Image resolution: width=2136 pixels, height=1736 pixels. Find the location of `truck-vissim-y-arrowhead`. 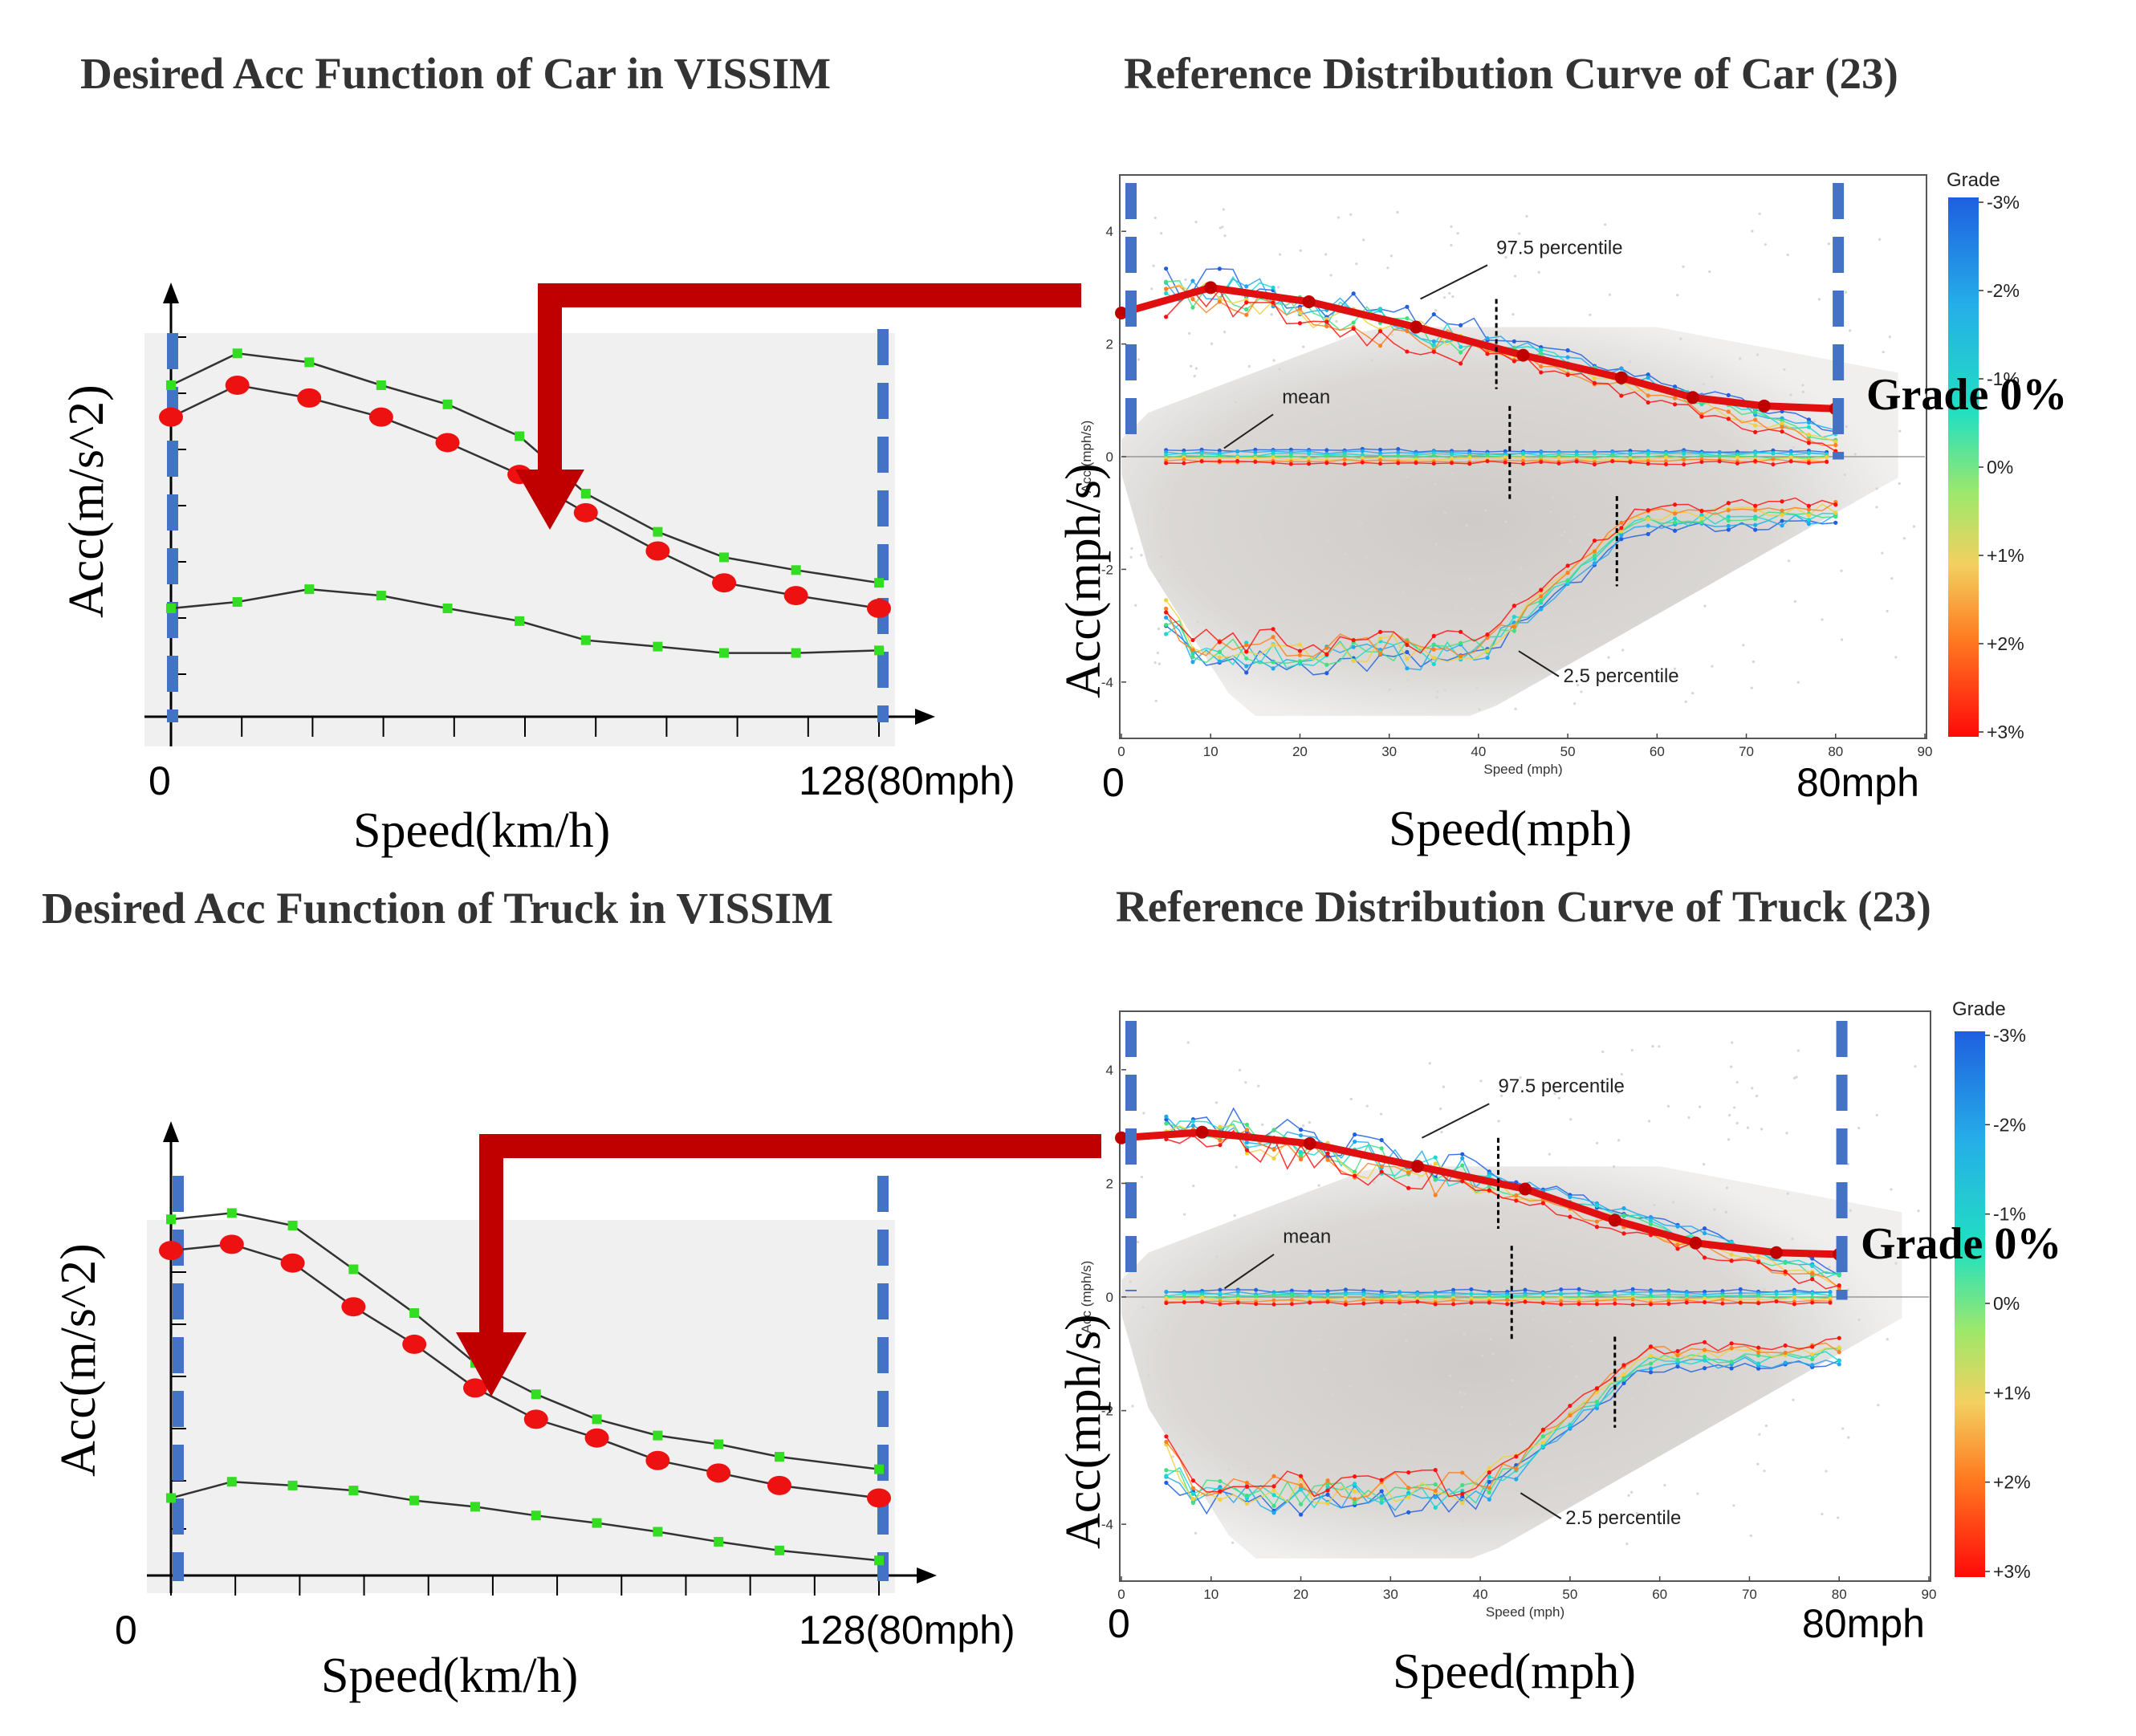

truck-vissim-y-arrowhead is located at coordinates (171, 1131).